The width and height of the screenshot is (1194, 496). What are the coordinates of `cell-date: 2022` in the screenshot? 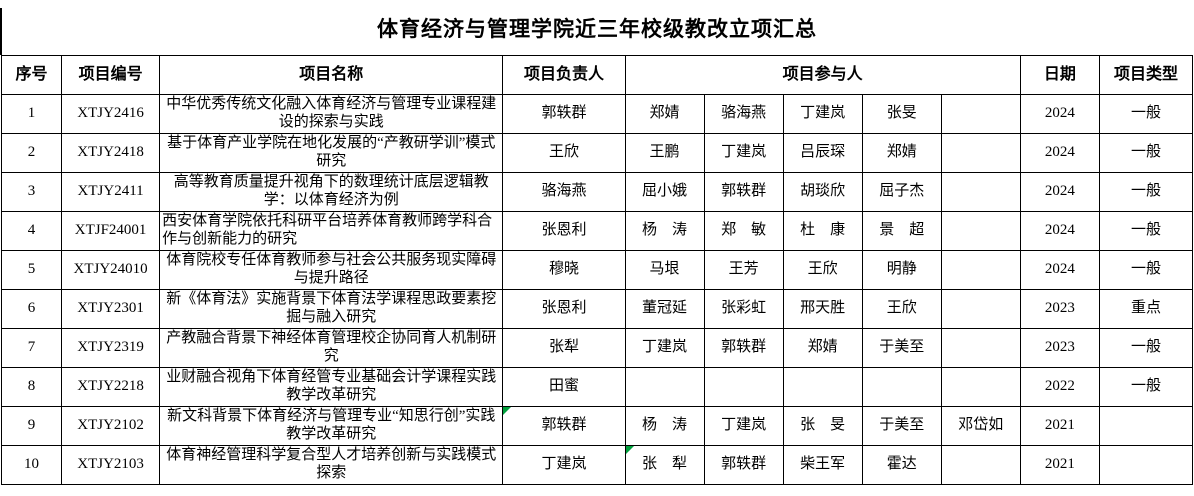 It's located at (1059, 387).